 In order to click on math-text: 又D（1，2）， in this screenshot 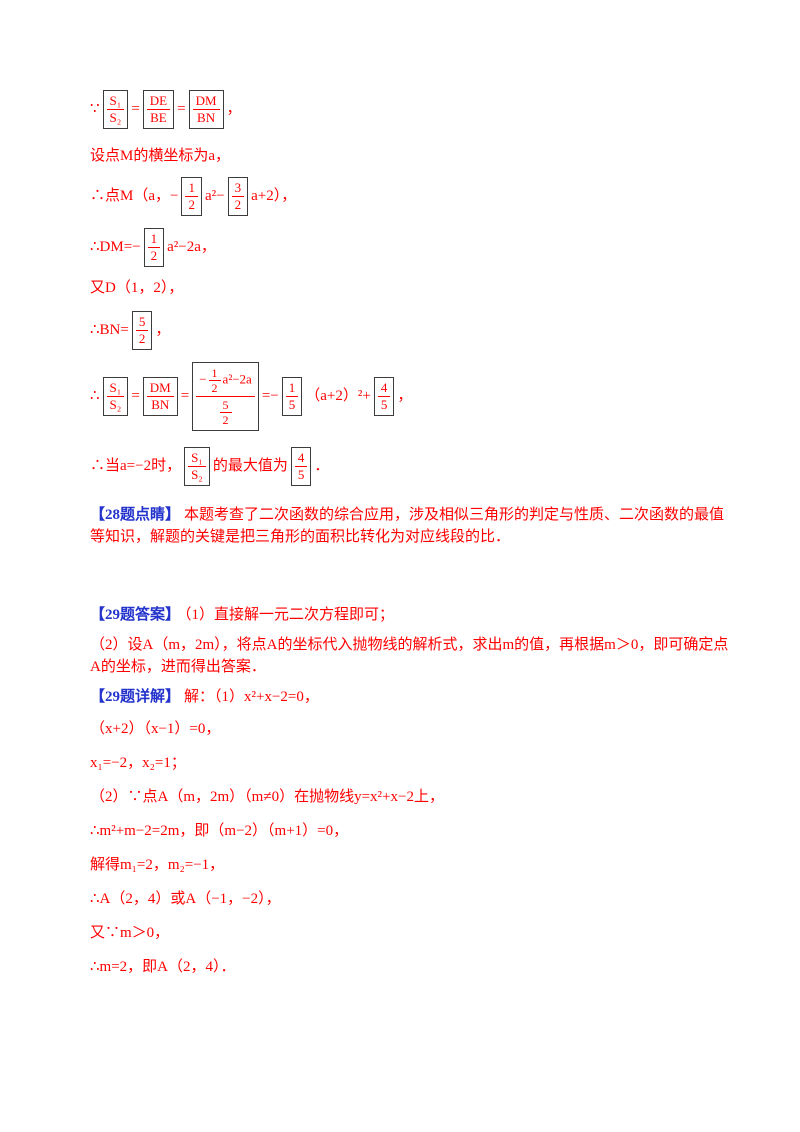, I will do `click(137, 288)`.